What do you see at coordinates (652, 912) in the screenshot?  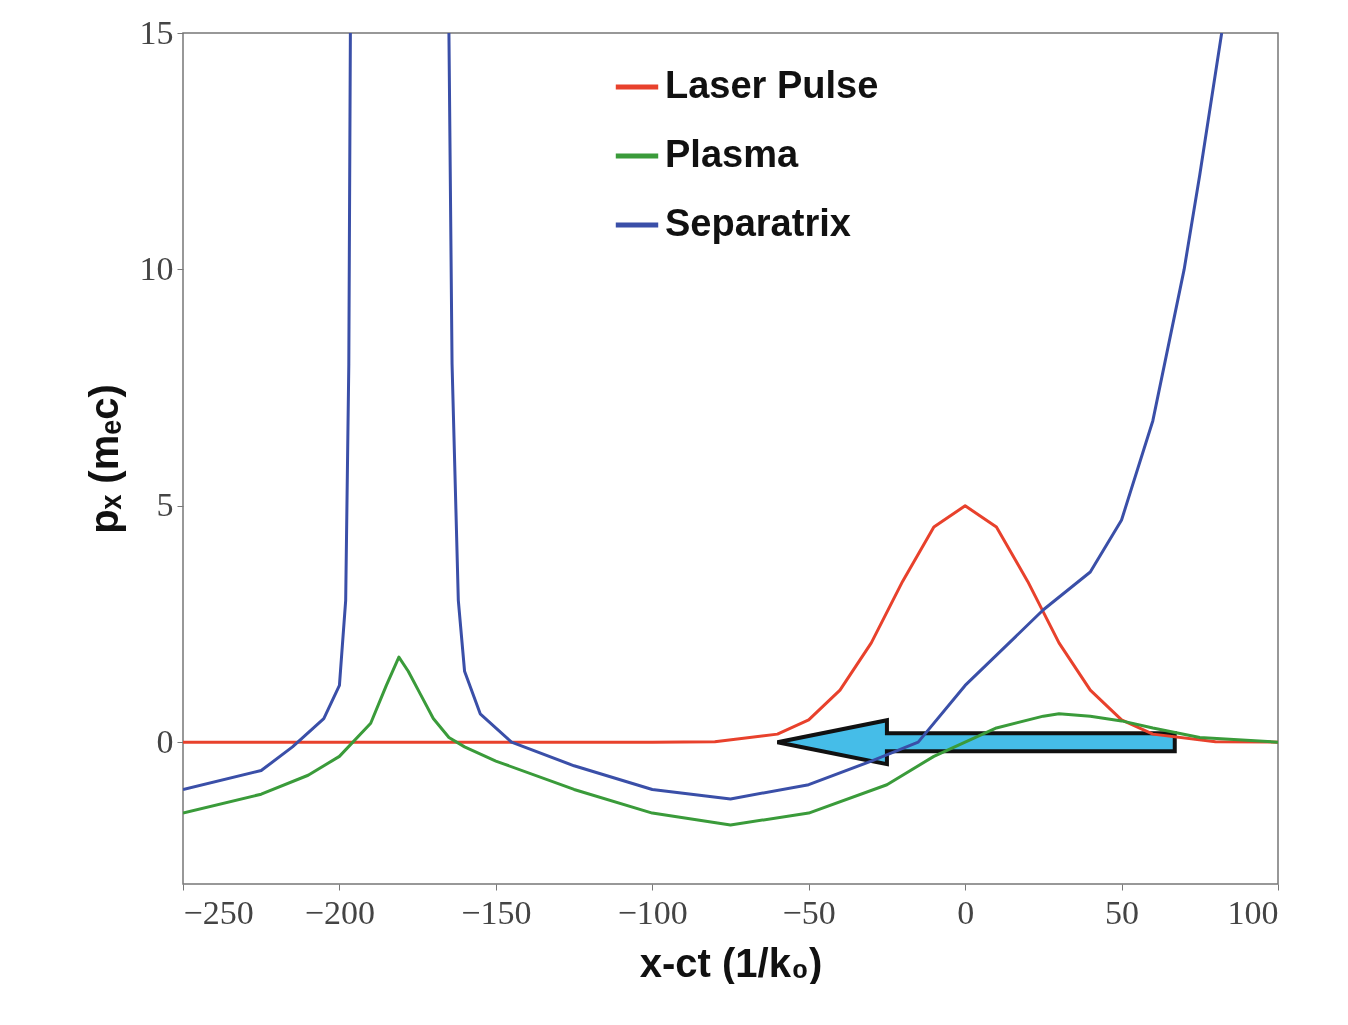 I see `x-tick-label: −100` at bounding box center [652, 912].